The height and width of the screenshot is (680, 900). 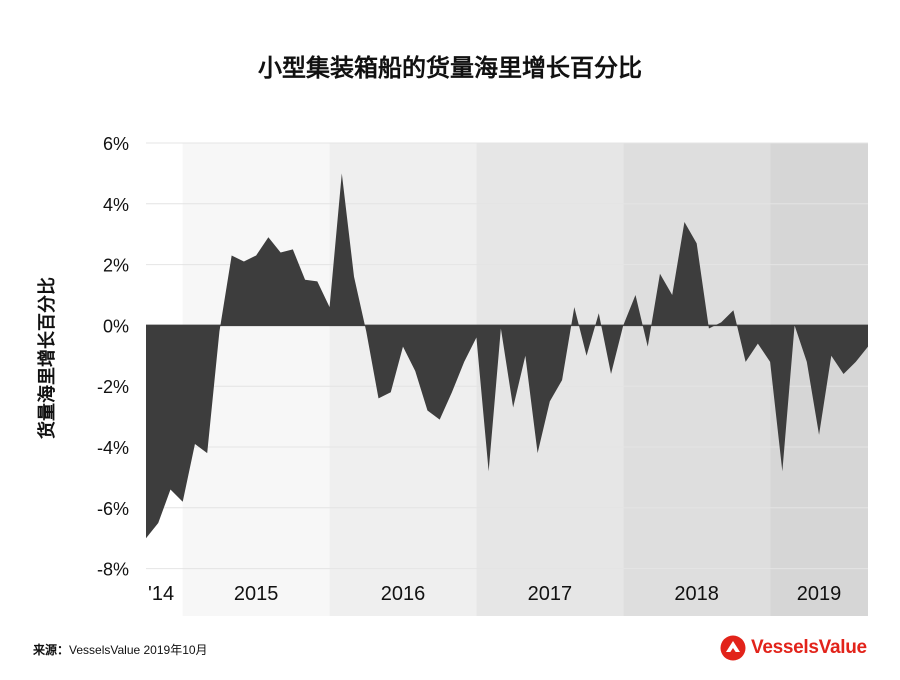 What do you see at coordinates (138, 650) in the screenshot?
I see `source-text: VesselsValue 2019年10月` at bounding box center [138, 650].